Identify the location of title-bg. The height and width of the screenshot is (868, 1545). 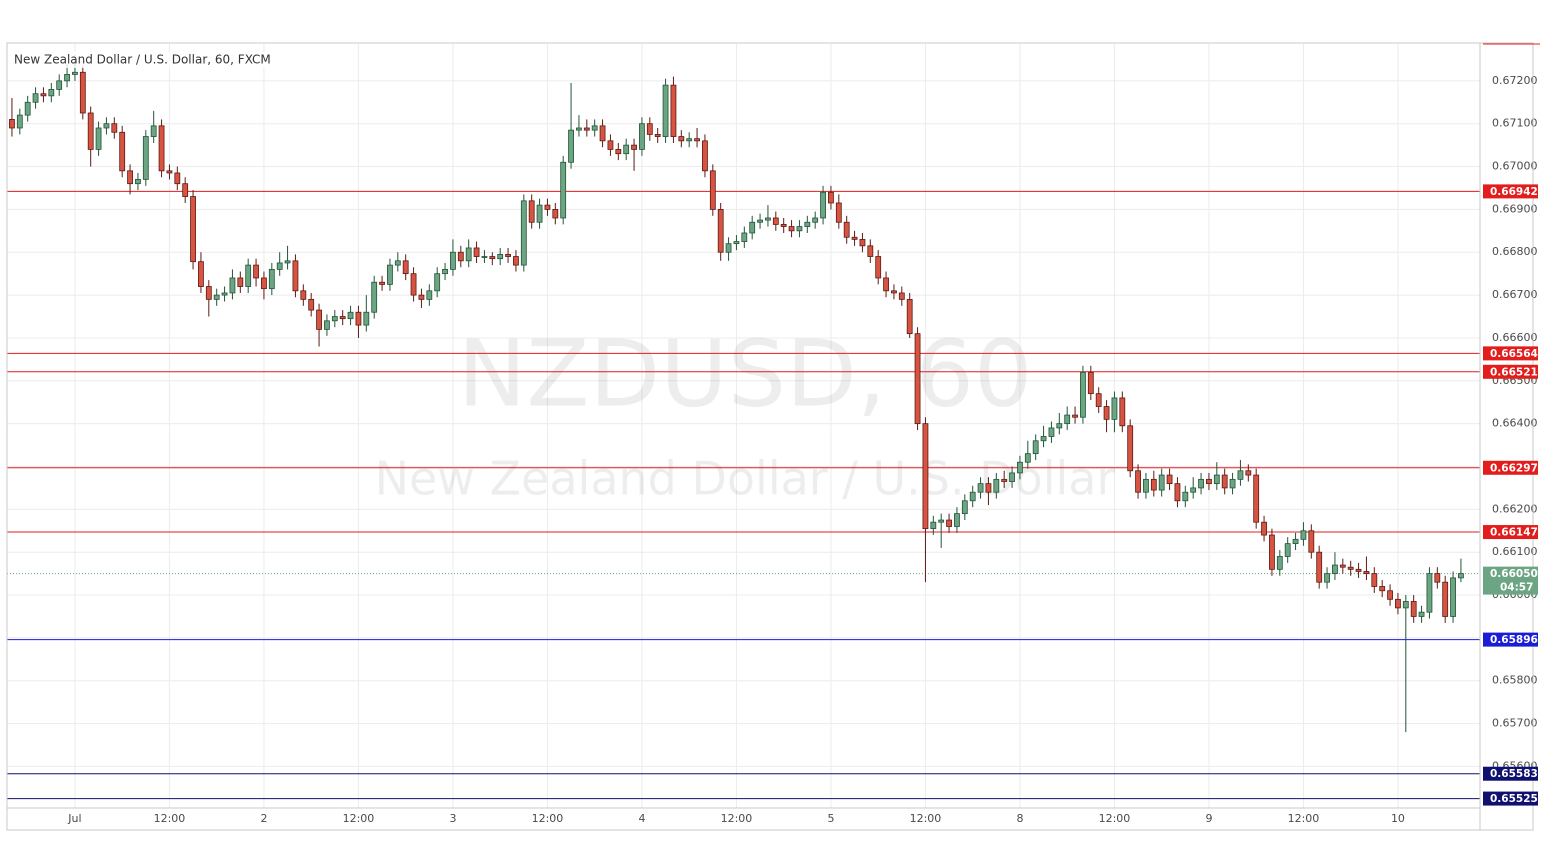
(139, 60).